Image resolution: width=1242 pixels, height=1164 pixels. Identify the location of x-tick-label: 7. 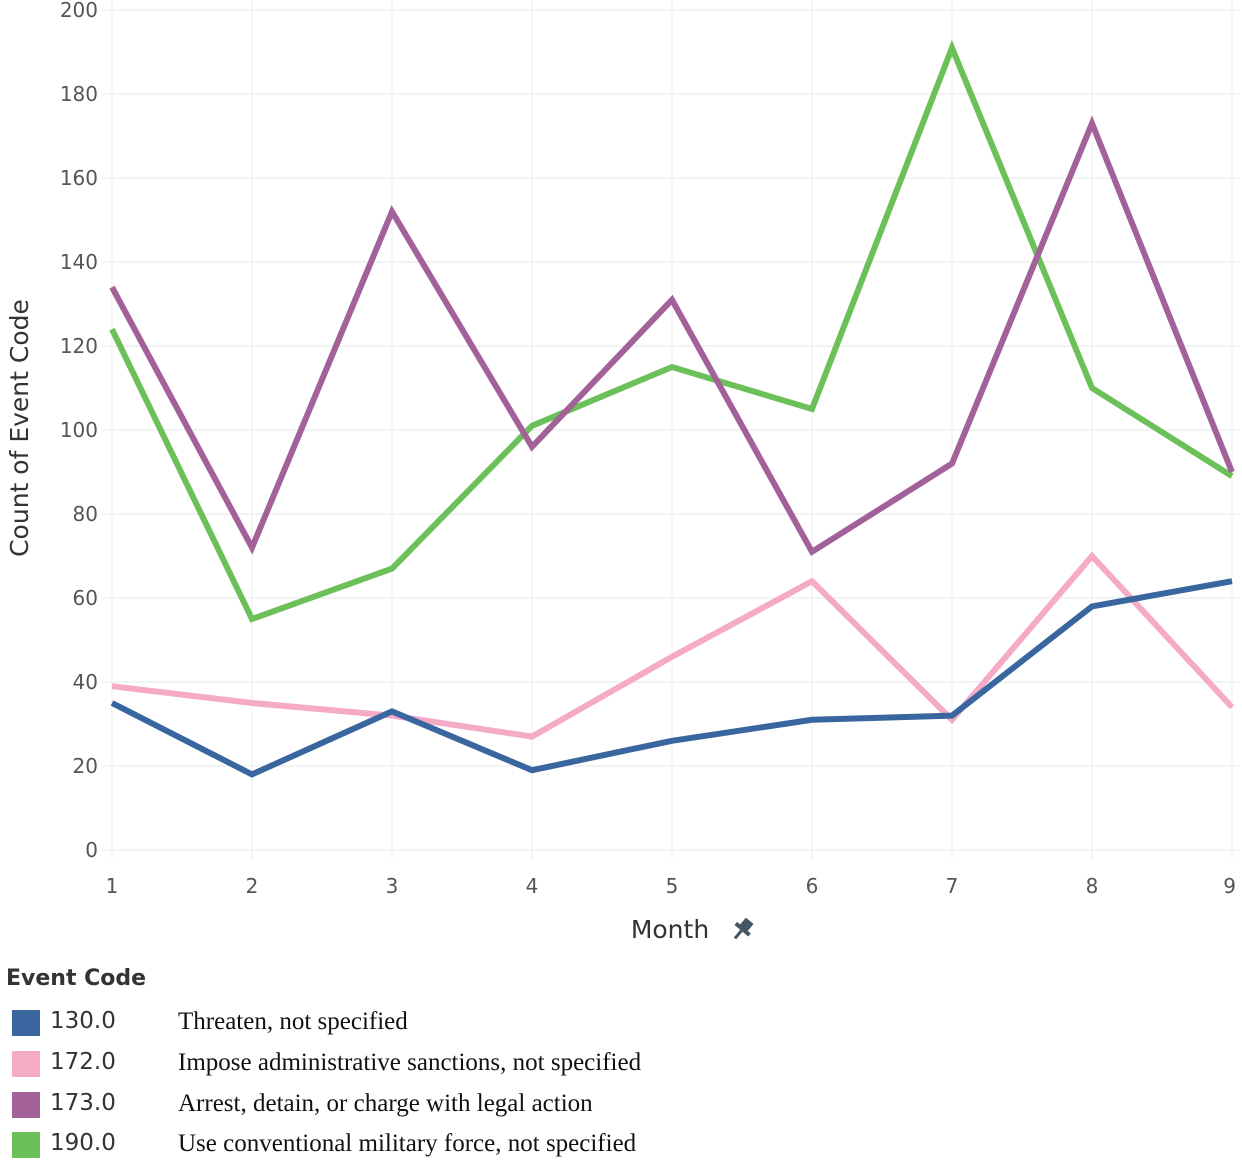
(952, 886).